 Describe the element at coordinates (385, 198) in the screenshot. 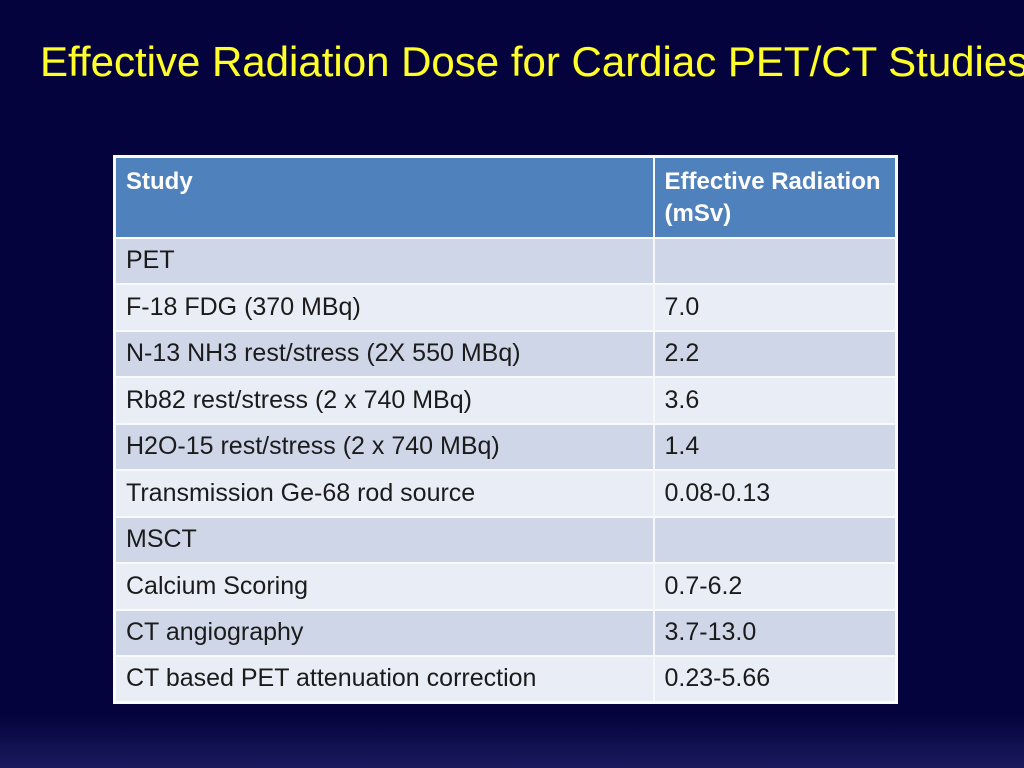

I see `table-header-study: Study` at that location.